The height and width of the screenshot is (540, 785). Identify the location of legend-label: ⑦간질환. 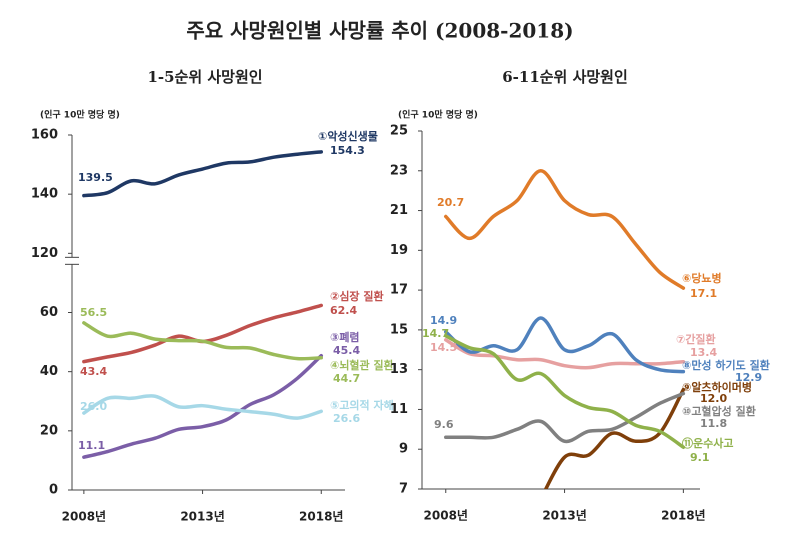
(696, 339).